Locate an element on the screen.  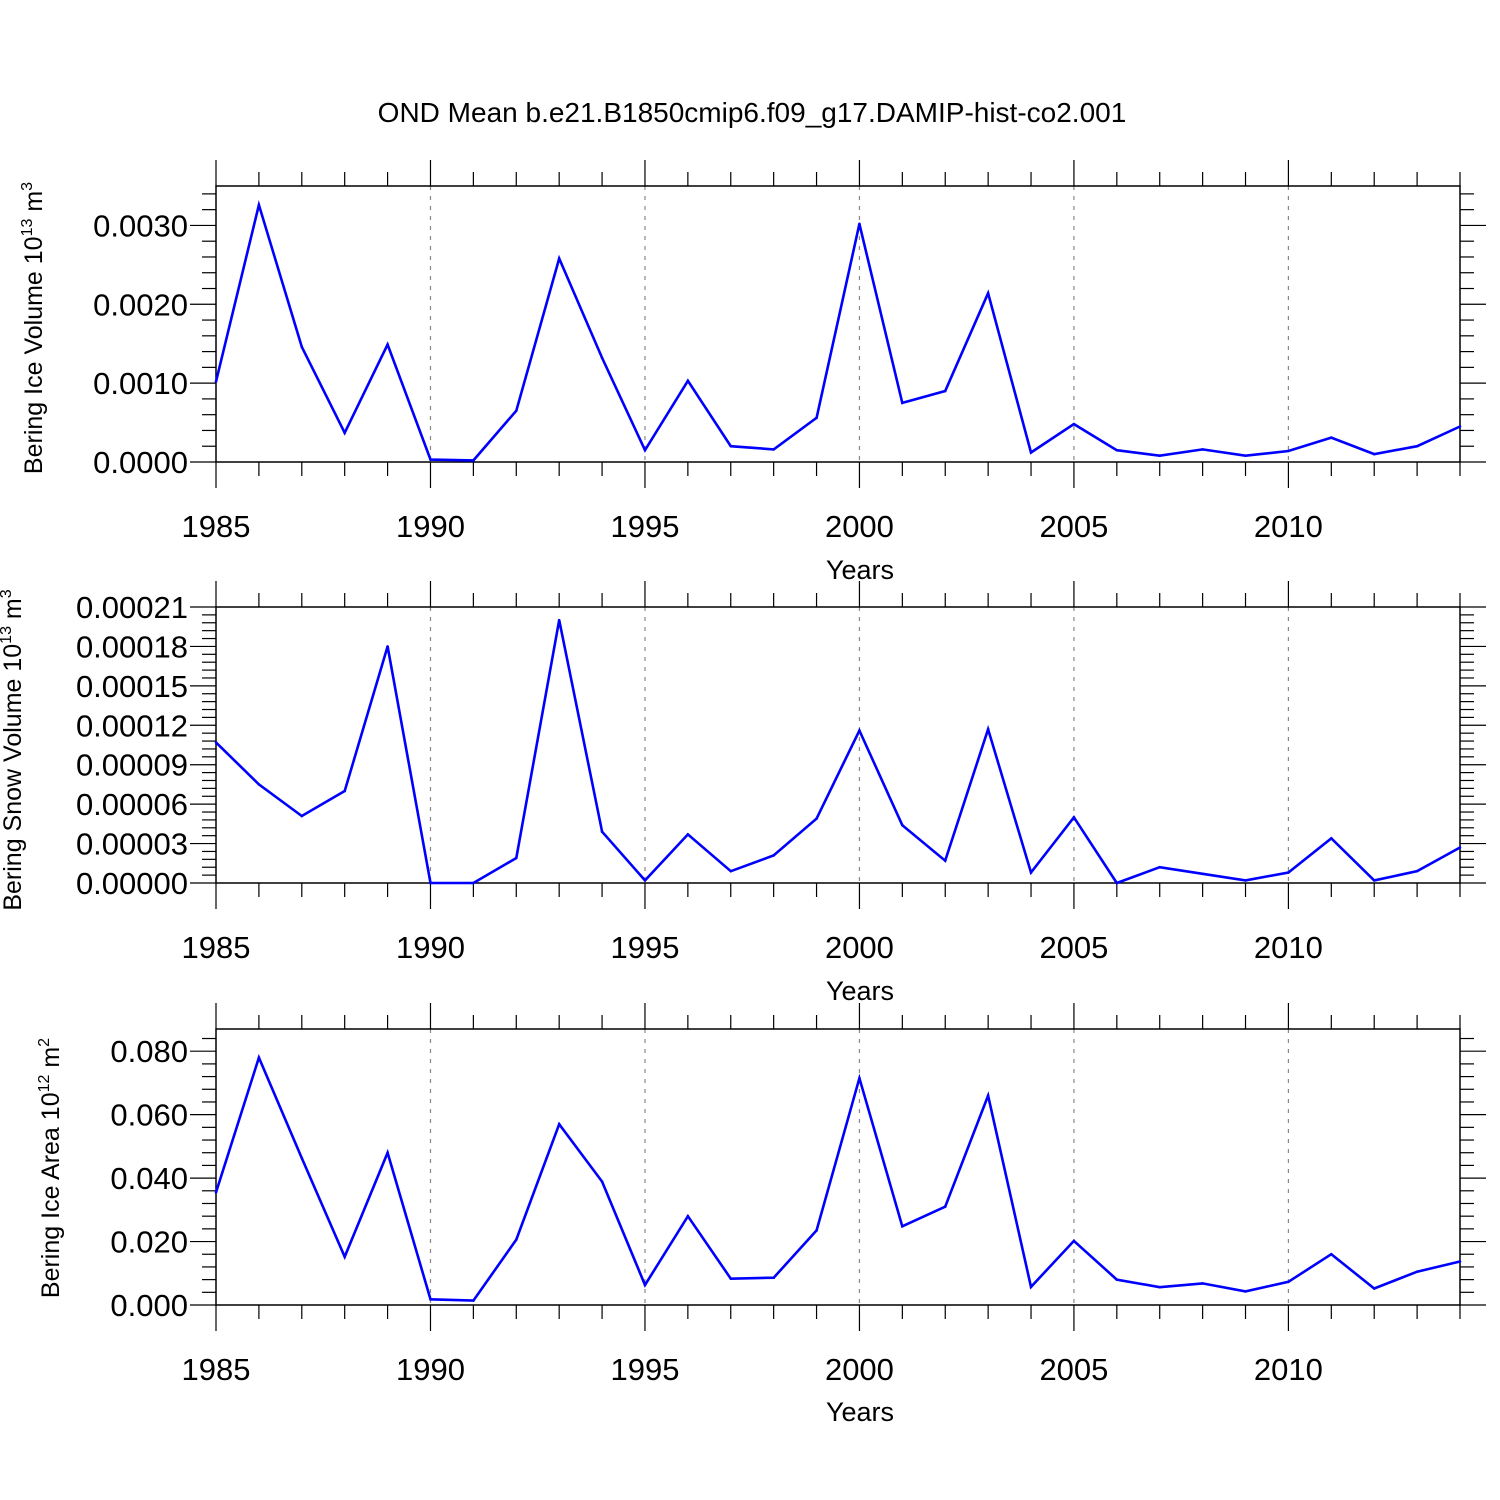
y-tick-label: 0.060 is located at coordinates (149, 1115).